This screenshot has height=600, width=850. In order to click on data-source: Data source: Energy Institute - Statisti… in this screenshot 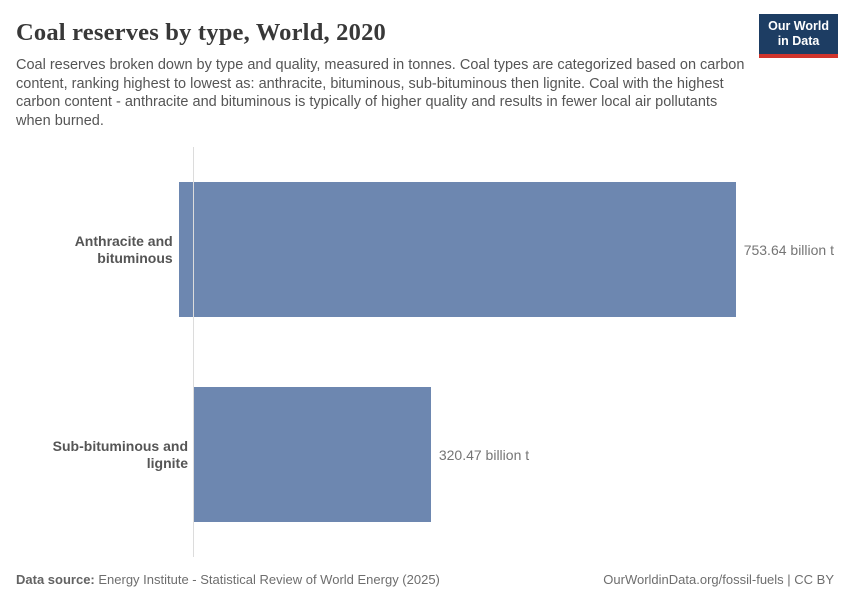, I will do `click(228, 579)`.